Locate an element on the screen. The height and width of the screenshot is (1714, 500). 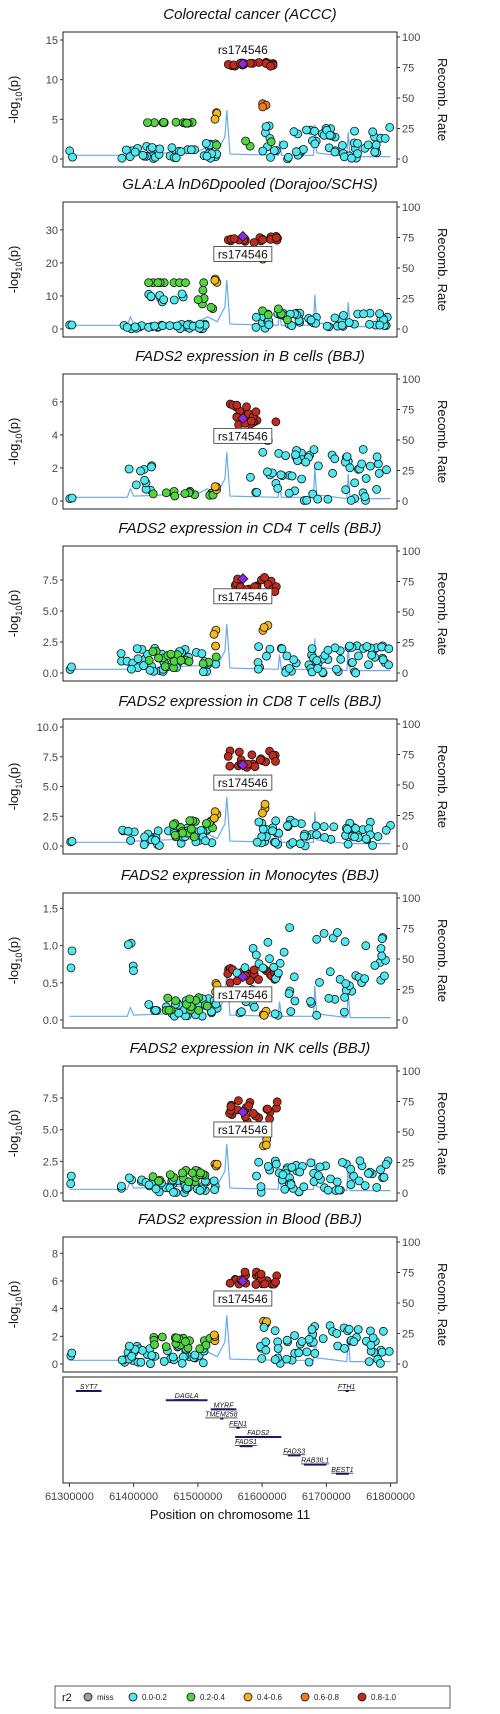
legend-label: miss is located at coordinates (105, 1697).